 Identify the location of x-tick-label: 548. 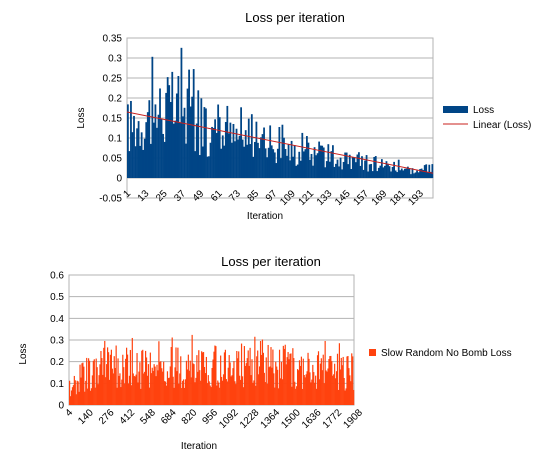
(148, 417).